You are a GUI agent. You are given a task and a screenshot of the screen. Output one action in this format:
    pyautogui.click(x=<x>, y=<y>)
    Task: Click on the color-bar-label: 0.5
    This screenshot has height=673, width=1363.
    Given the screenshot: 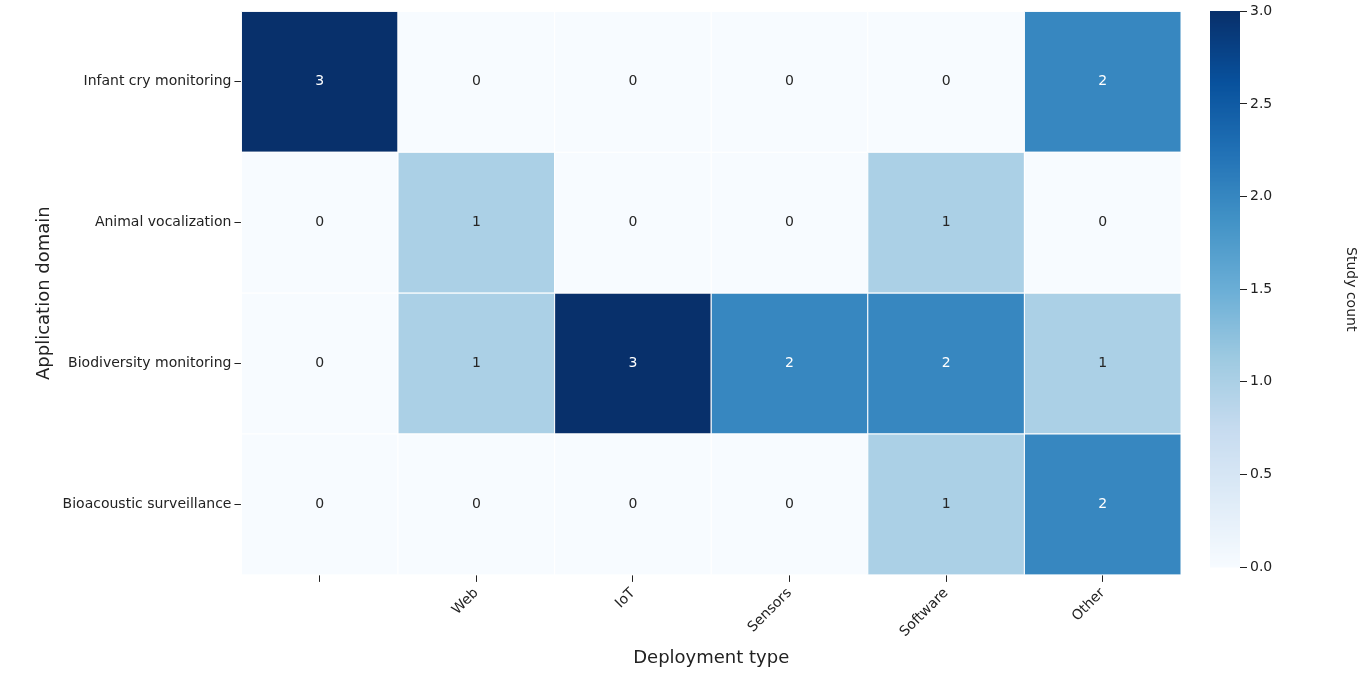 What is the action you would take?
    pyautogui.click(x=1261, y=473)
    